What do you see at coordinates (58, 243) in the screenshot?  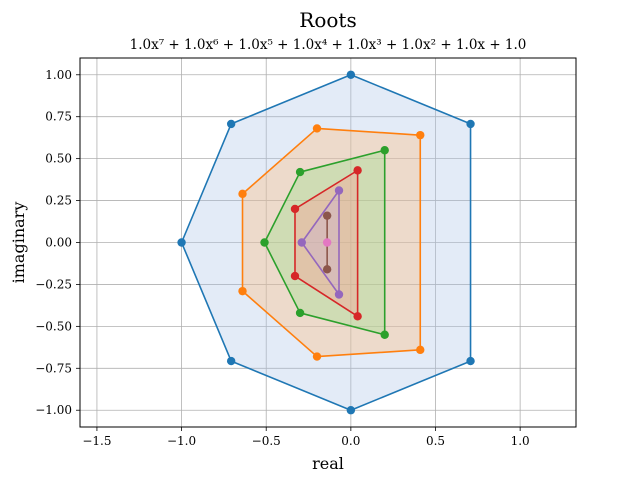 I see `y-tick-label: 0.00` at bounding box center [58, 243].